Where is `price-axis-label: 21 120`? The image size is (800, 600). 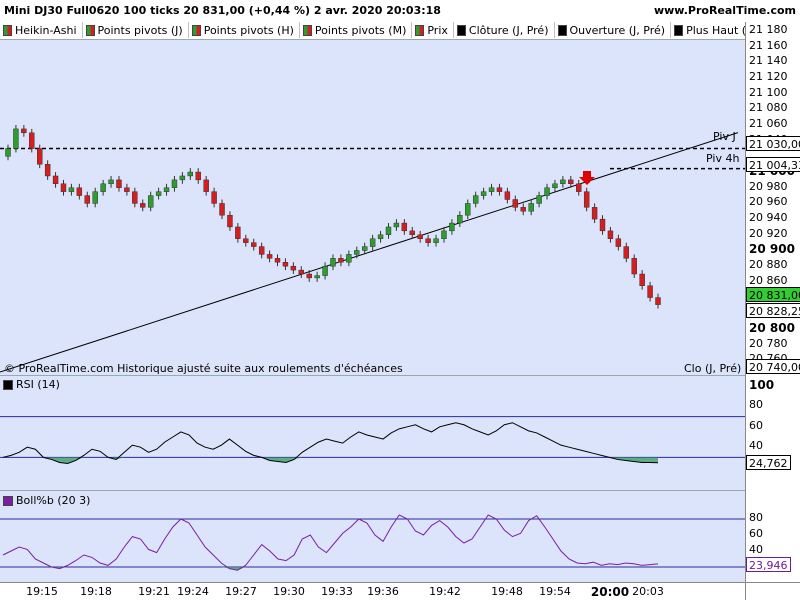
price-axis-label: 21 120 is located at coordinates (768, 76).